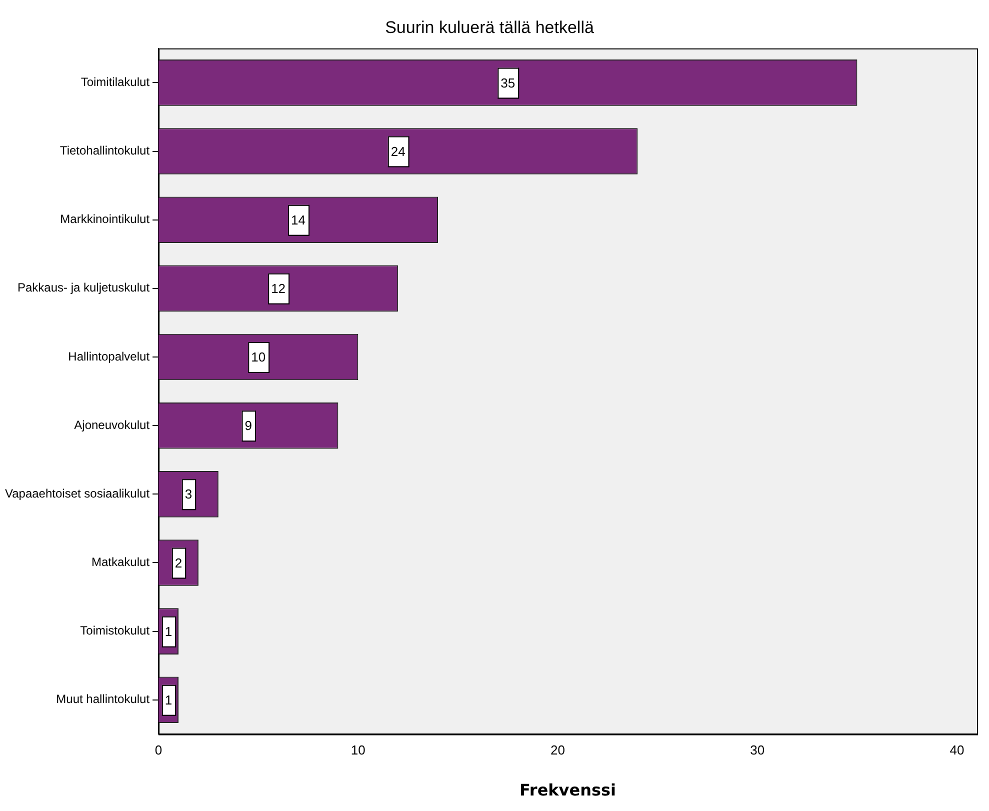 This screenshot has height=811, width=989. What do you see at coordinates (77, 493) in the screenshot?
I see `y-tick-label: Vapaaehtoiset sosiaalikulut` at bounding box center [77, 493].